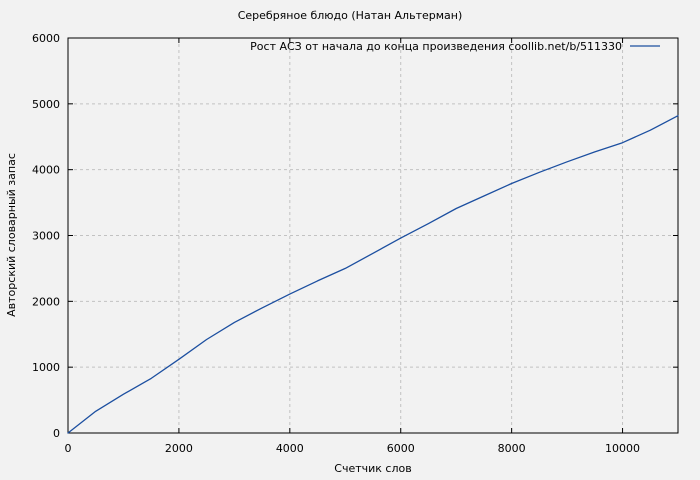  Describe the element at coordinates (46, 301) in the screenshot. I see `y-tick-label: 2000` at that location.